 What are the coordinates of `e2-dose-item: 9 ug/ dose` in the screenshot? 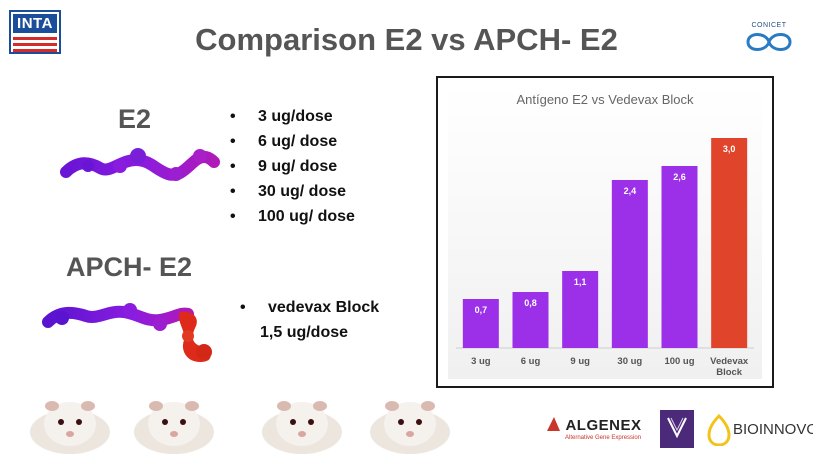 It's located at (291, 166).